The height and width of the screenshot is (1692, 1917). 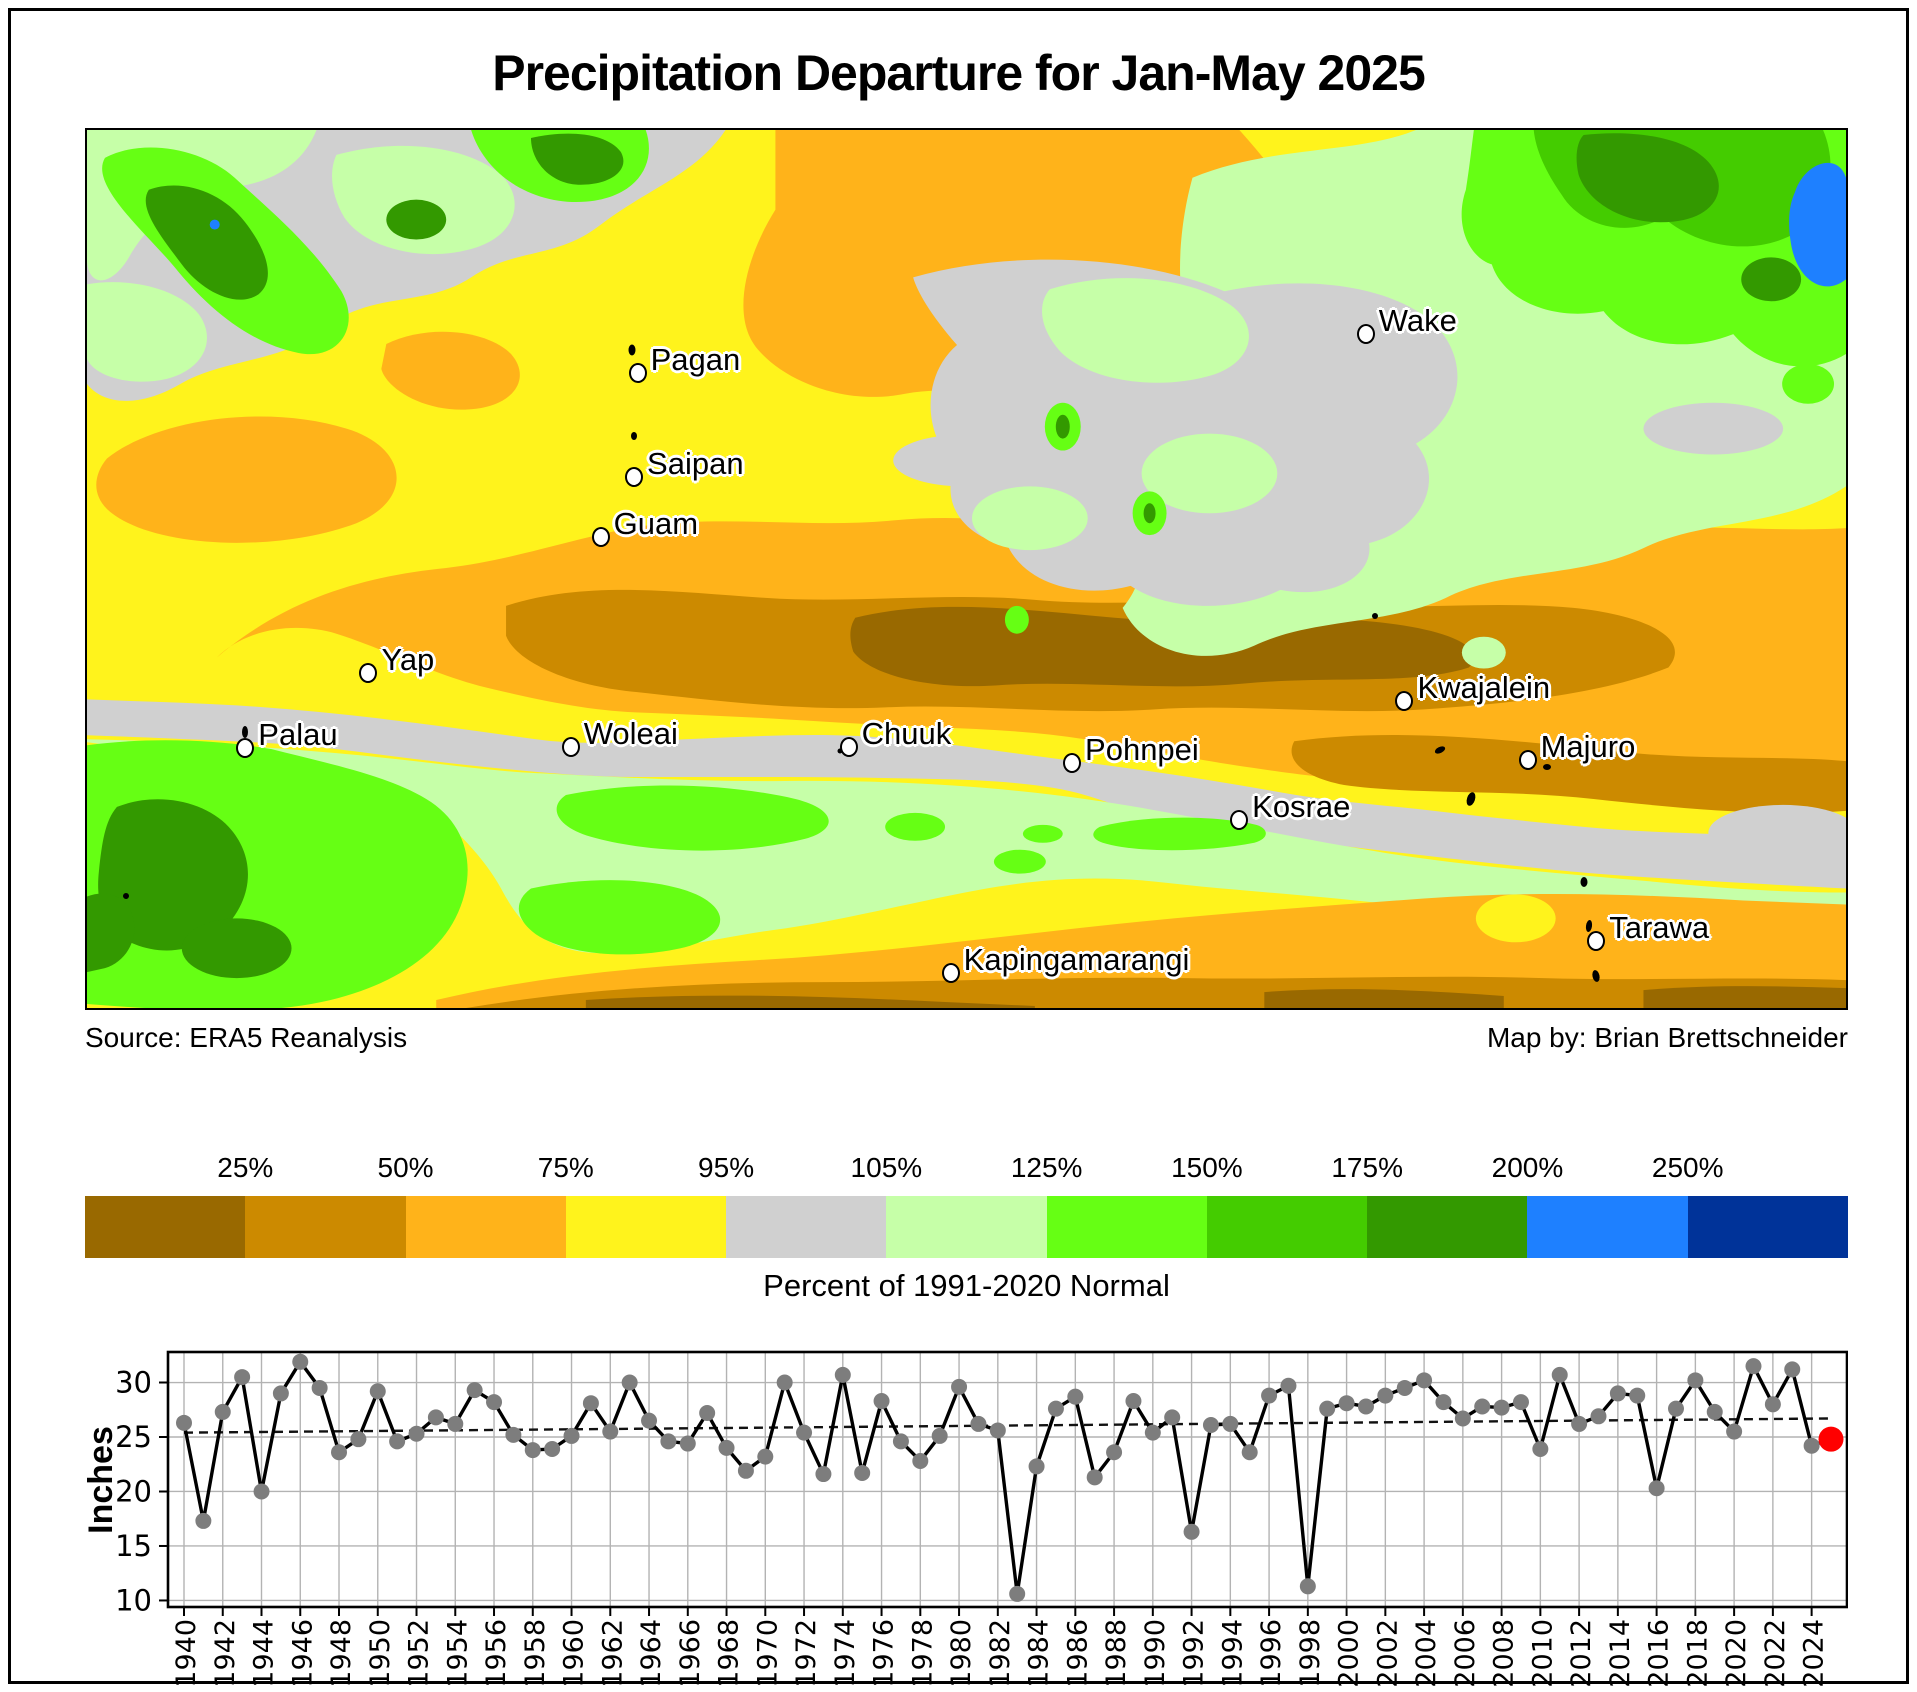 I want to click on city-label: Wake, so click(x=1417, y=320).